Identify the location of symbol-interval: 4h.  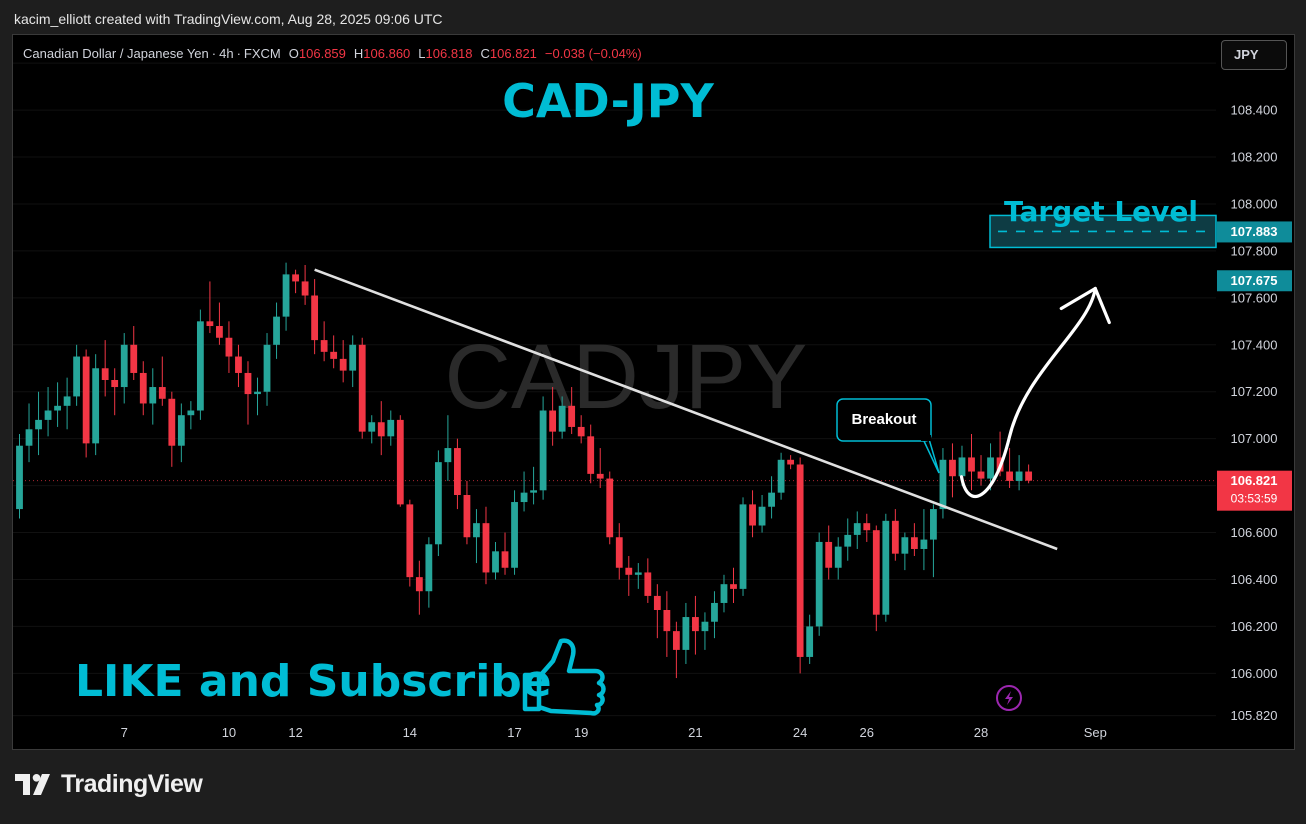
(226, 53).